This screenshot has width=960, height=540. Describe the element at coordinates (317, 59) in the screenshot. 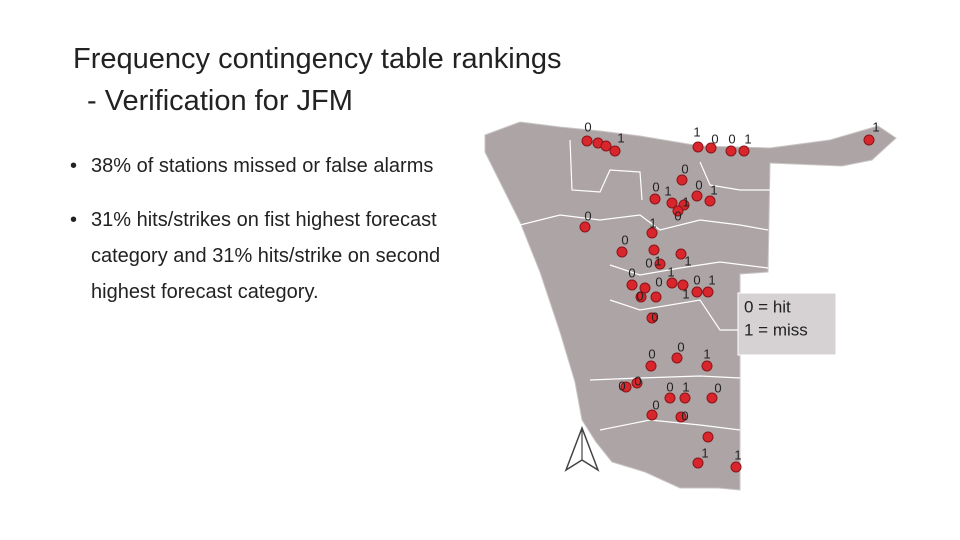

I see `title-line: Frequency contingency table rankings` at that location.